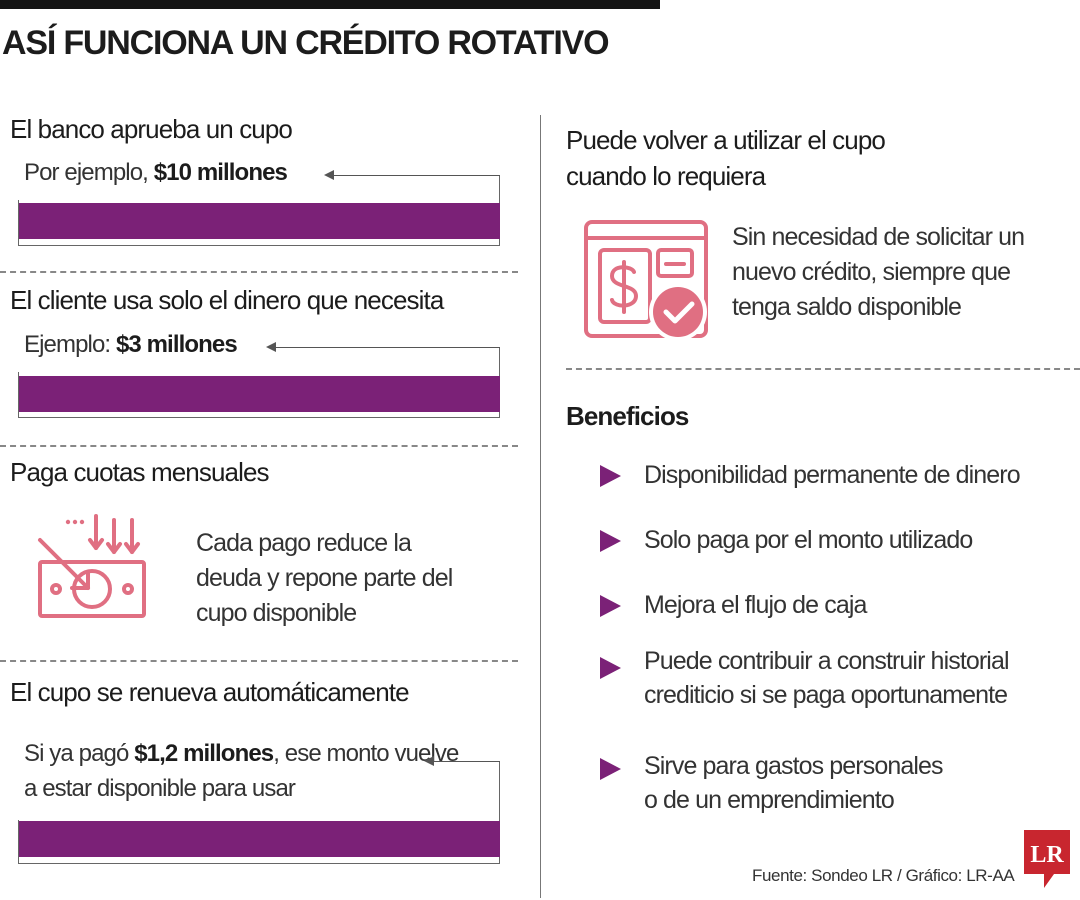 This screenshot has height=900, width=1080. I want to click on step-2-used-bar, so click(259, 394).